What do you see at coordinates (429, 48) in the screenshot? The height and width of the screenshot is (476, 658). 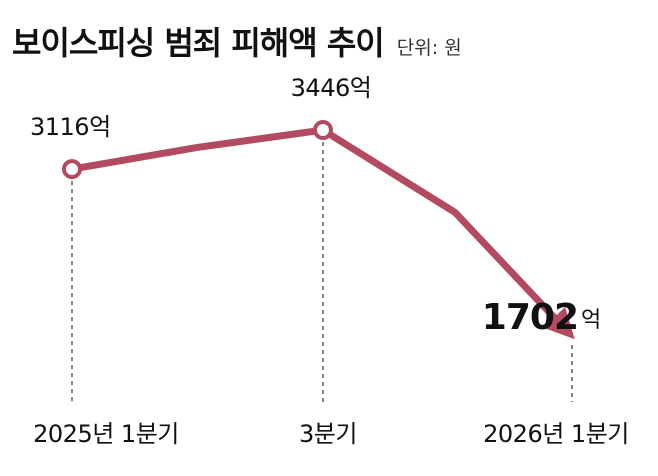 I see `unit-label: 단위: 원` at bounding box center [429, 48].